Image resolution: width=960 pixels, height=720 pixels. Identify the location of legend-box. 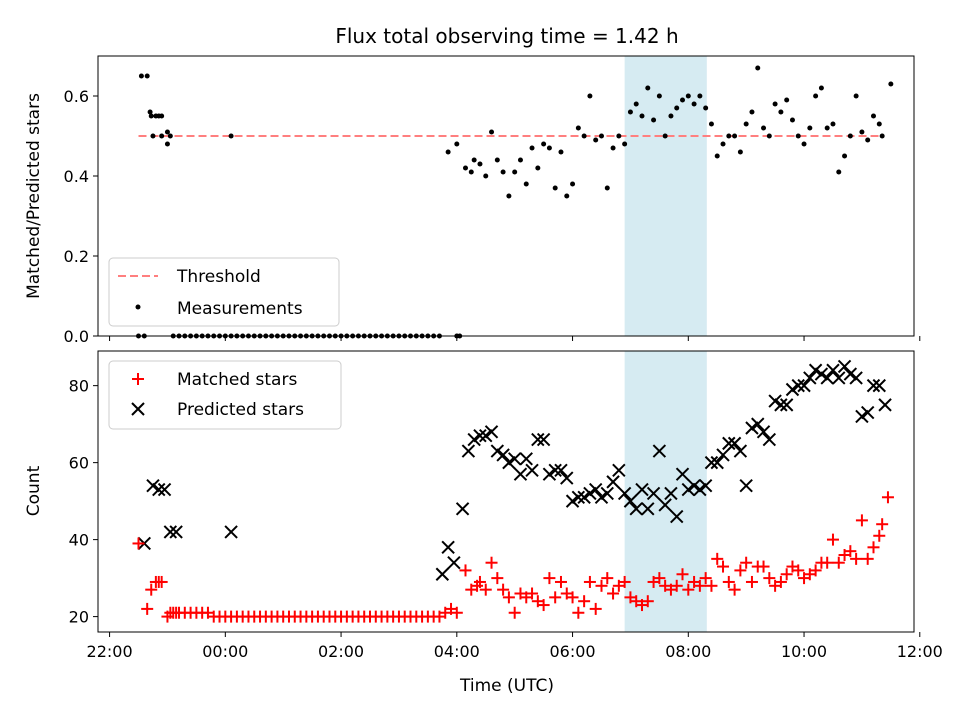
(224, 292).